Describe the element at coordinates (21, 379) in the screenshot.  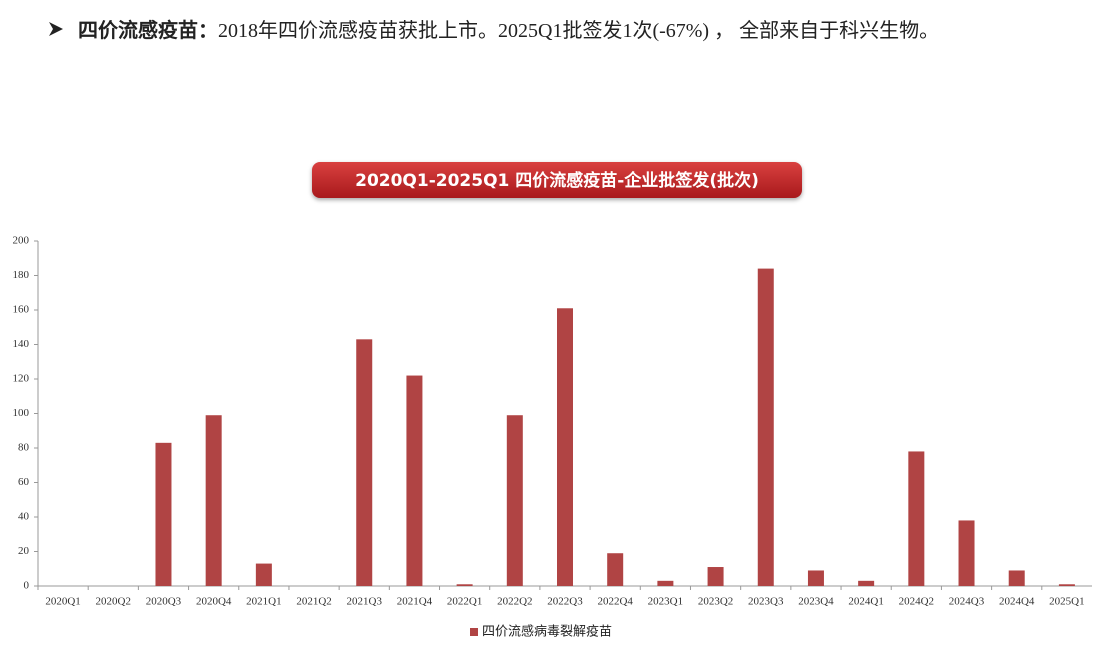
I see `y-tick-label: 120` at that location.